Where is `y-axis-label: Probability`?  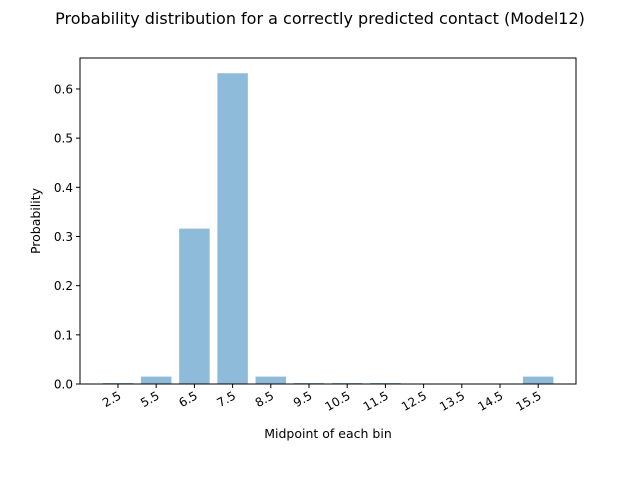 y-axis-label: Probability is located at coordinates (35, 220).